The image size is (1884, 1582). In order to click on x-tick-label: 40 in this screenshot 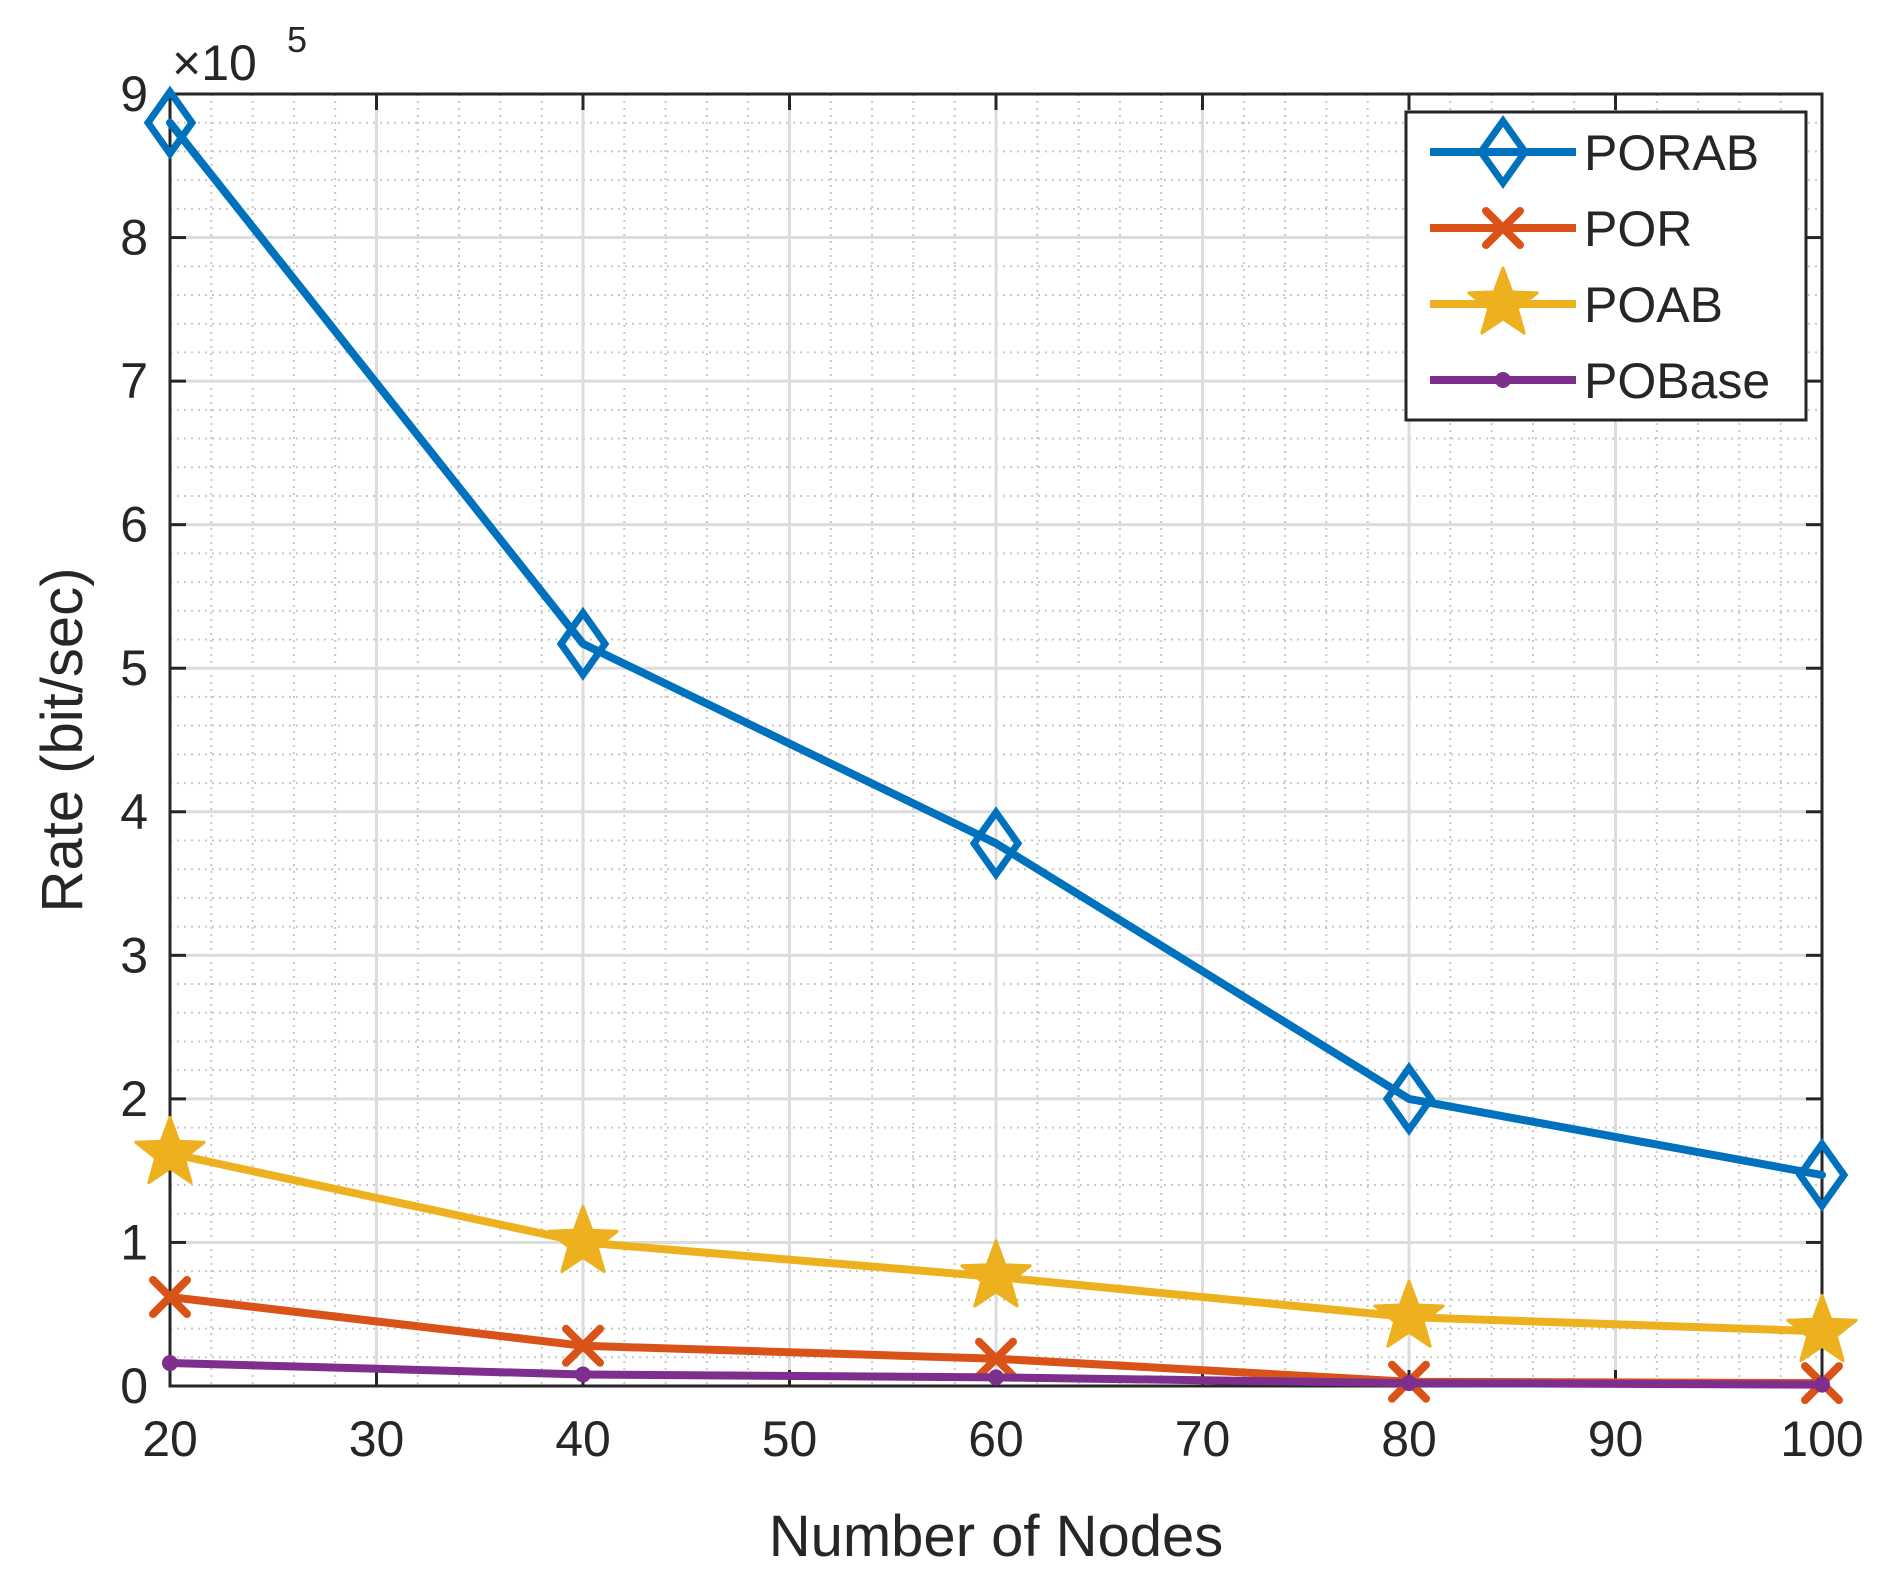, I will do `click(583, 1439)`.